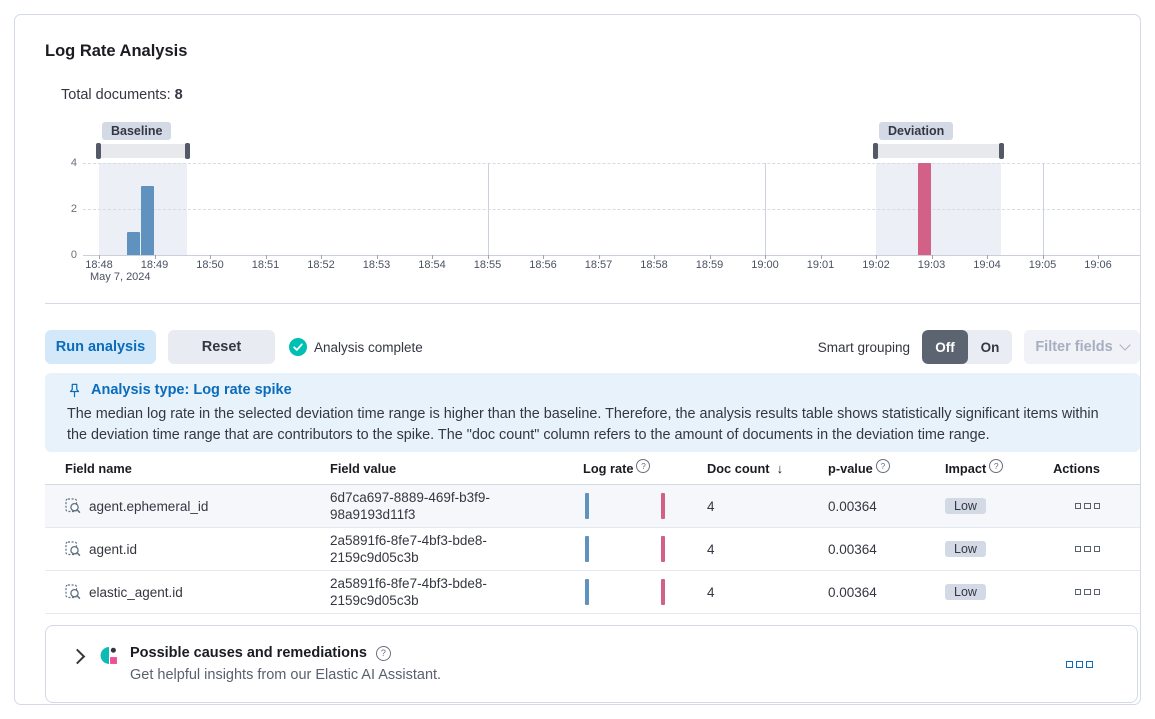  Describe the element at coordinates (113, 549) in the screenshot. I see `field-name: agent.id` at that location.